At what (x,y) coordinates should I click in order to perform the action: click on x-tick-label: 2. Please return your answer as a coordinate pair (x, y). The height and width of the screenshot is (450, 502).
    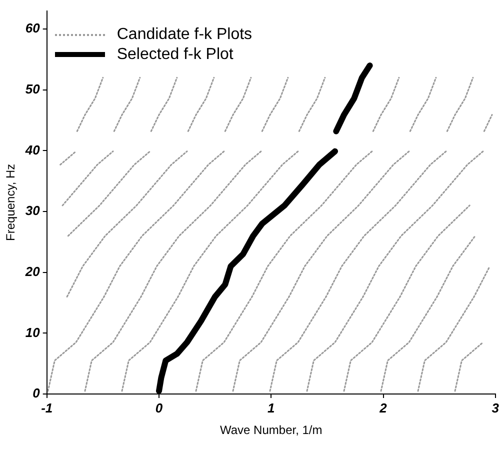
    Looking at the image, I should click on (383, 408).